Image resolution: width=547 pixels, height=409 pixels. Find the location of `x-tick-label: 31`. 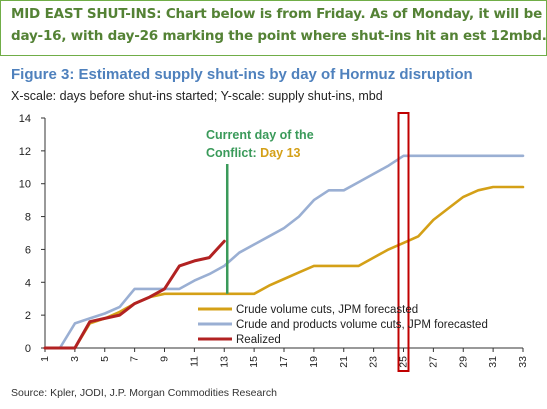

x-tick-label: 31 is located at coordinates (493, 362).